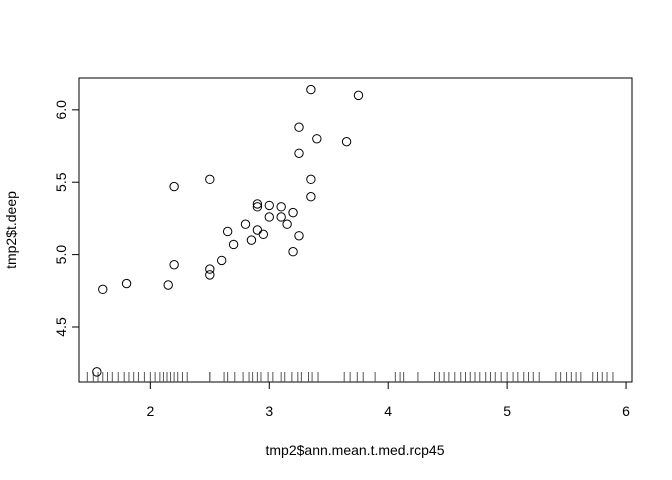  What do you see at coordinates (66, 218) in the screenshot?
I see `y-axis: 4.5 5.0 5.5 6.0` at bounding box center [66, 218].